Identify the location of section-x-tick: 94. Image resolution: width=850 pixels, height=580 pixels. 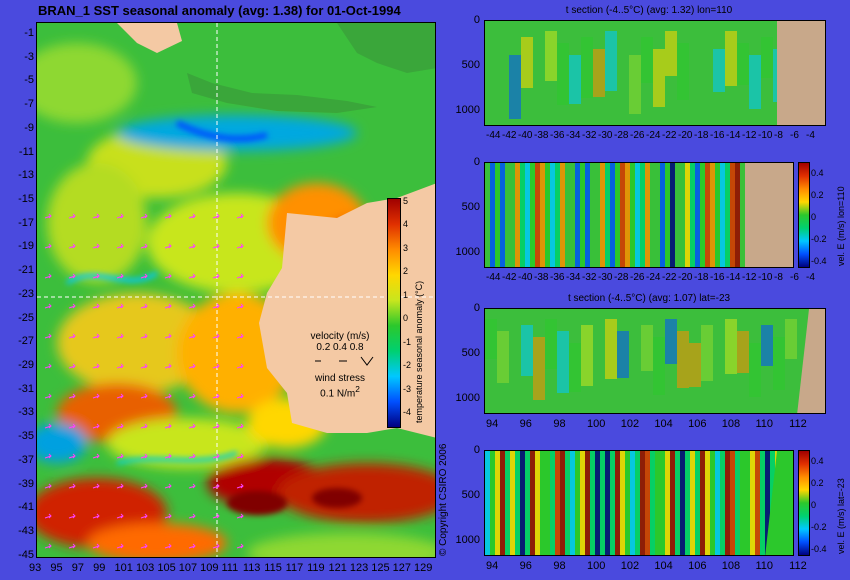
(492, 424).